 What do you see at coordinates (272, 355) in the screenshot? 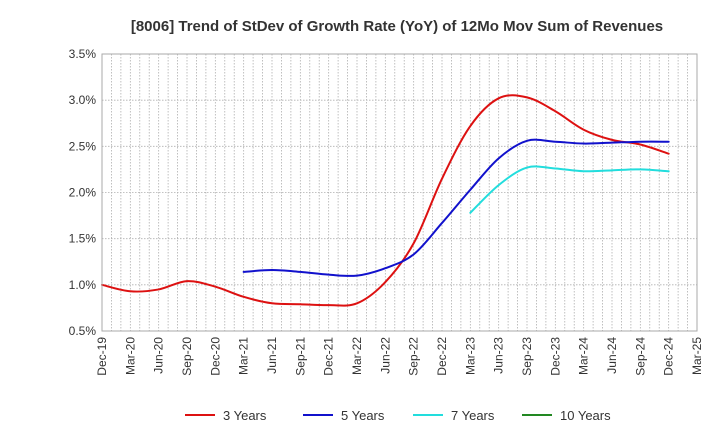
I see `x-tick-label: Jun-21` at bounding box center [272, 355].